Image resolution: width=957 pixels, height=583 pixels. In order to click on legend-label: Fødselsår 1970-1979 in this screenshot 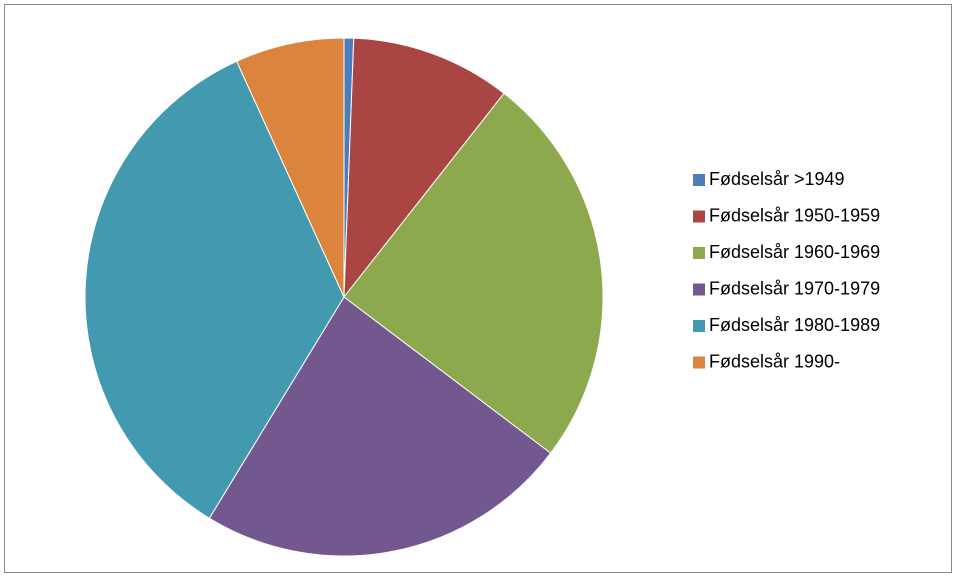, I will do `click(794, 288)`.